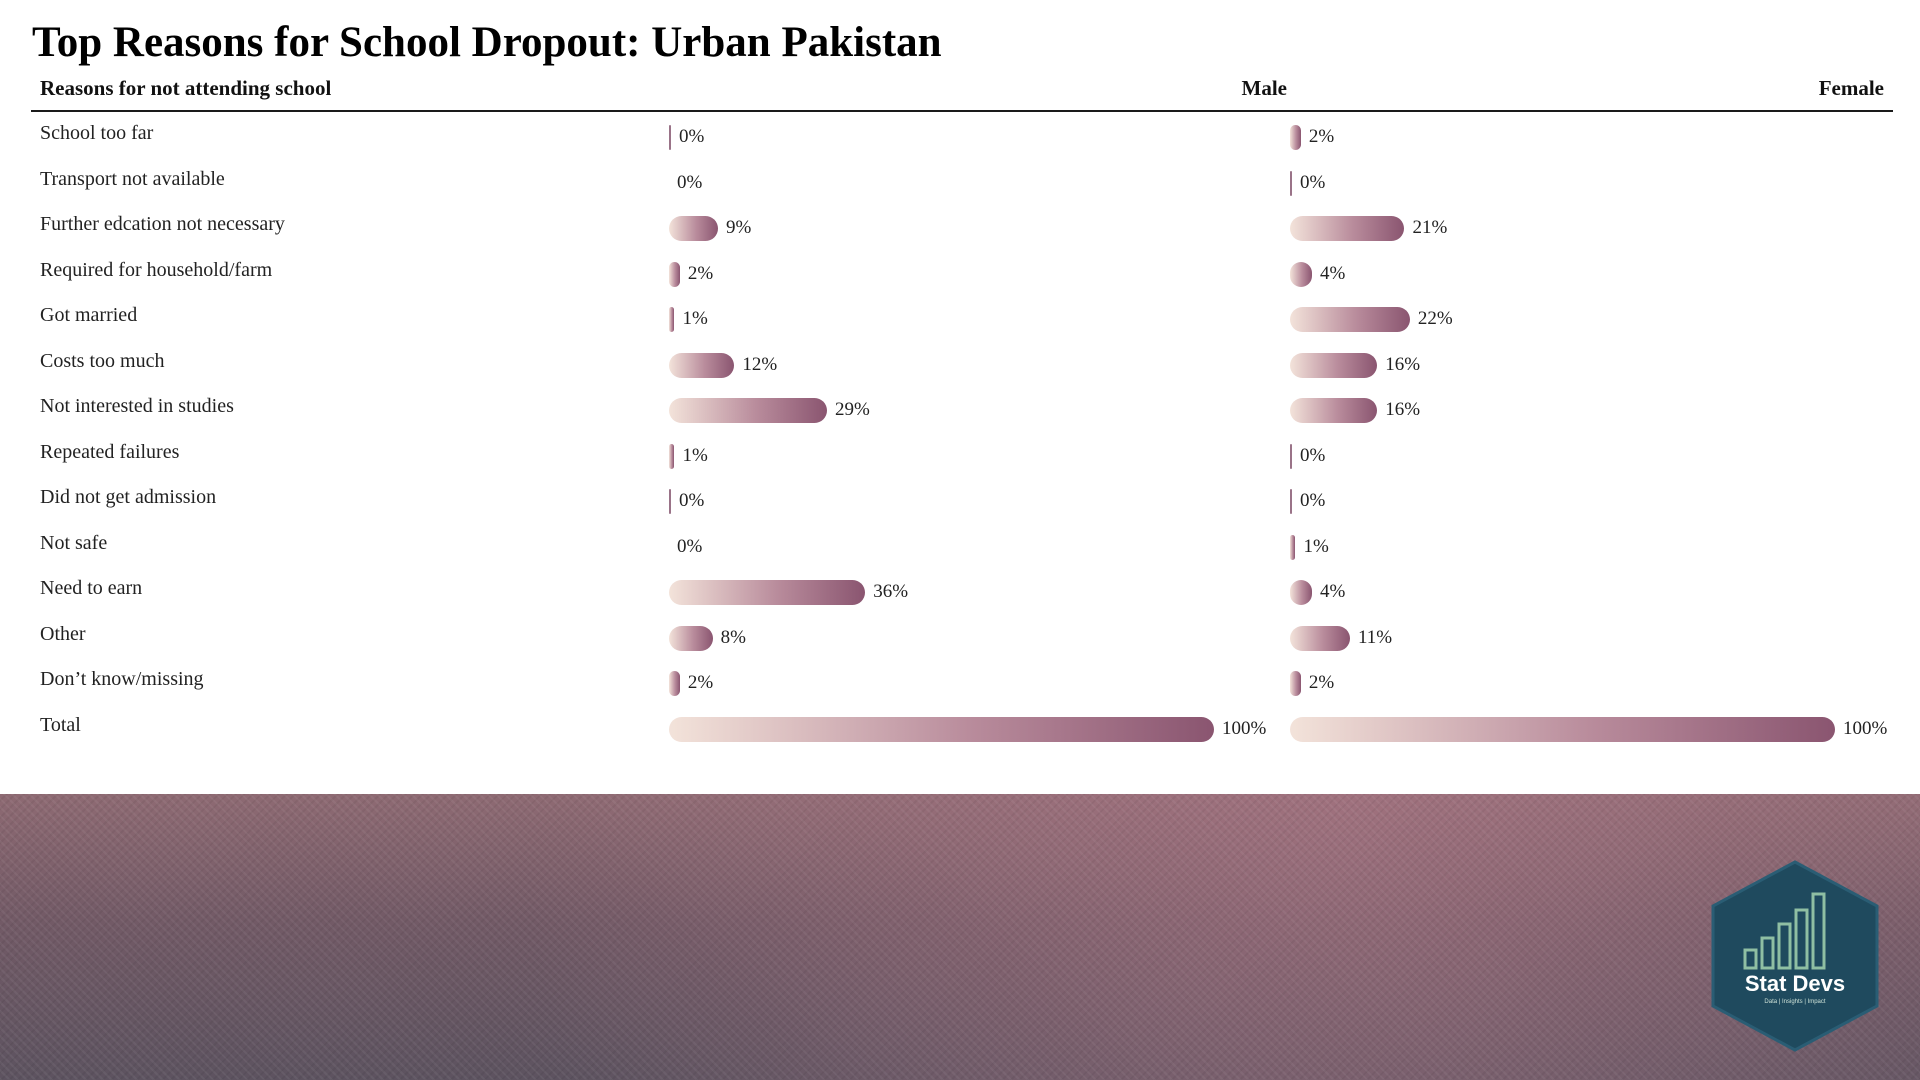  Describe the element at coordinates (739, 227) in the screenshot. I see `male-value-label: 9%` at that location.